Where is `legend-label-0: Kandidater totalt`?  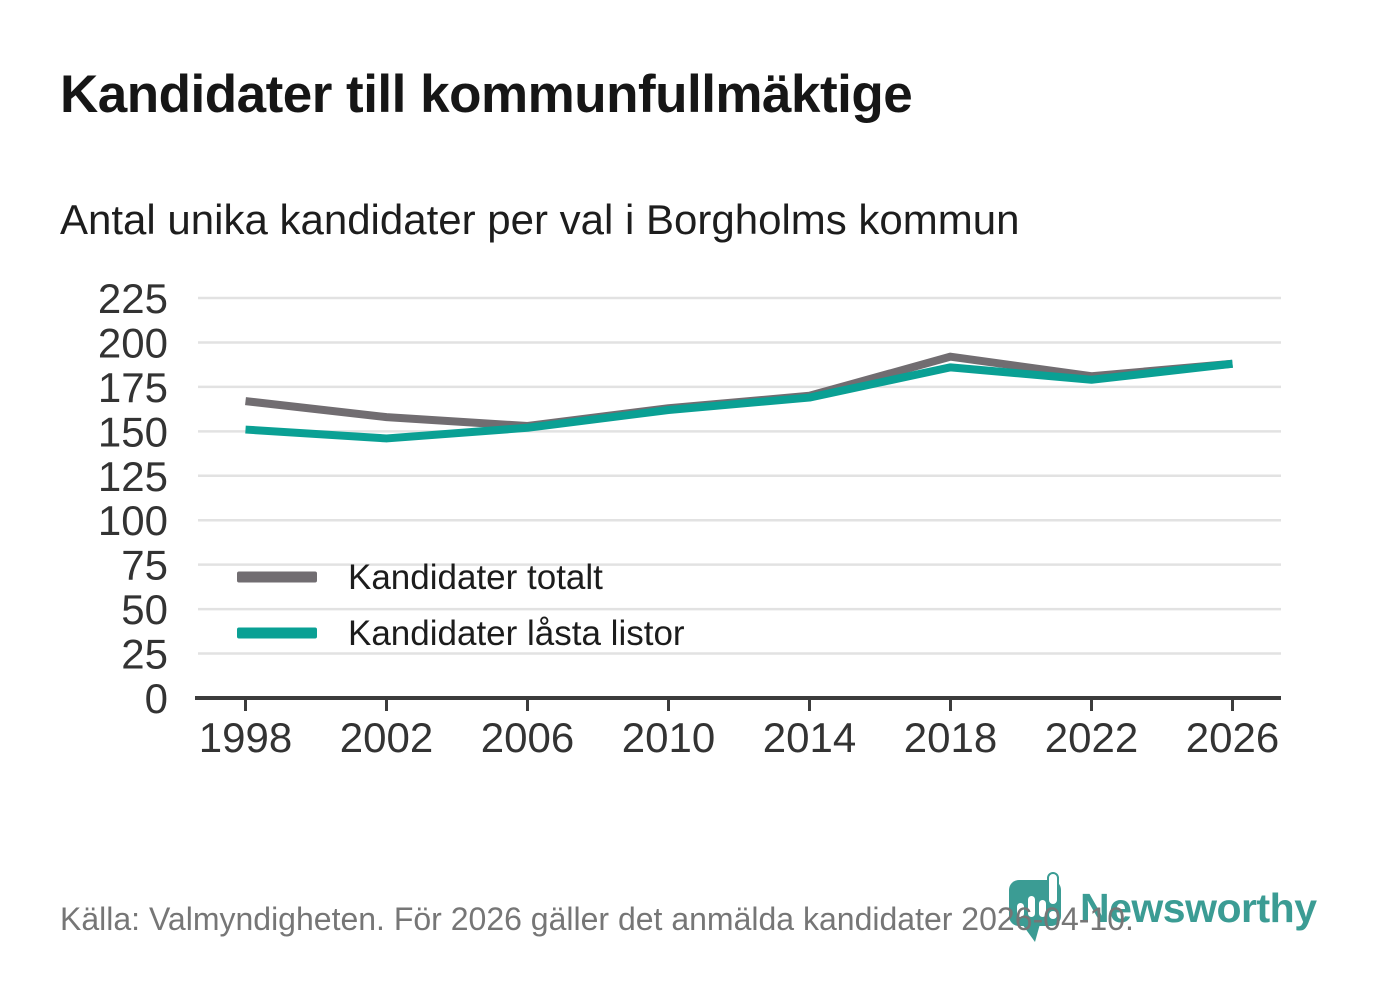
legend-label-0: Kandidater totalt is located at coordinates (475, 577).